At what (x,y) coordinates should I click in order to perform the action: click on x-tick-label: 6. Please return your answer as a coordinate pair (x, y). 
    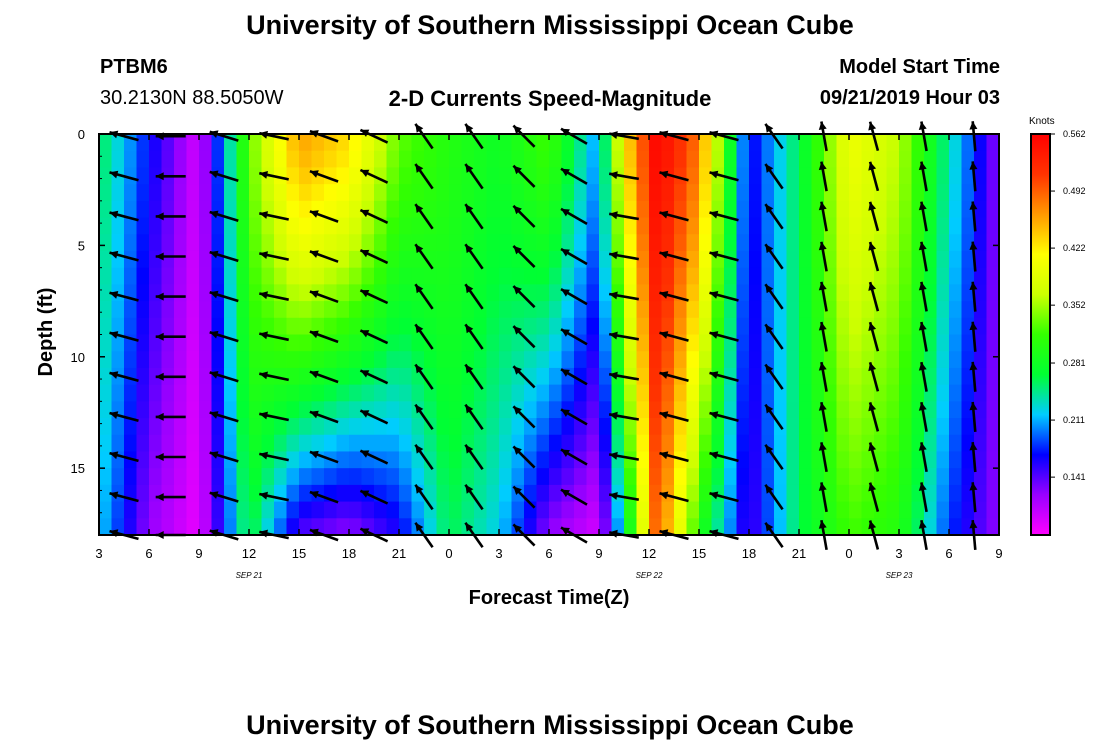
    Looking at the image, I should click on (948, 553).